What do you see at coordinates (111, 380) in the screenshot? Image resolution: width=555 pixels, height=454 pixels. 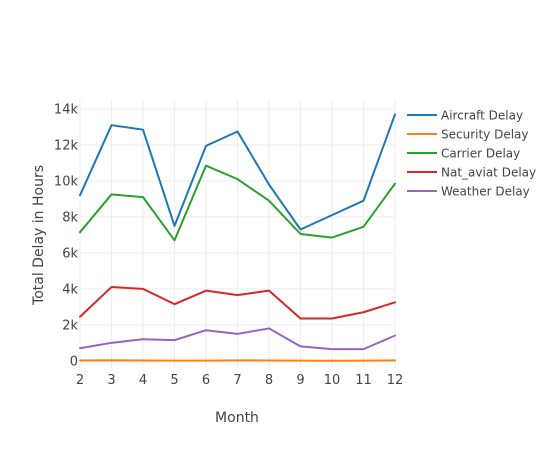 I see `x-tick-label: 3` at bounding box center [111, 380].